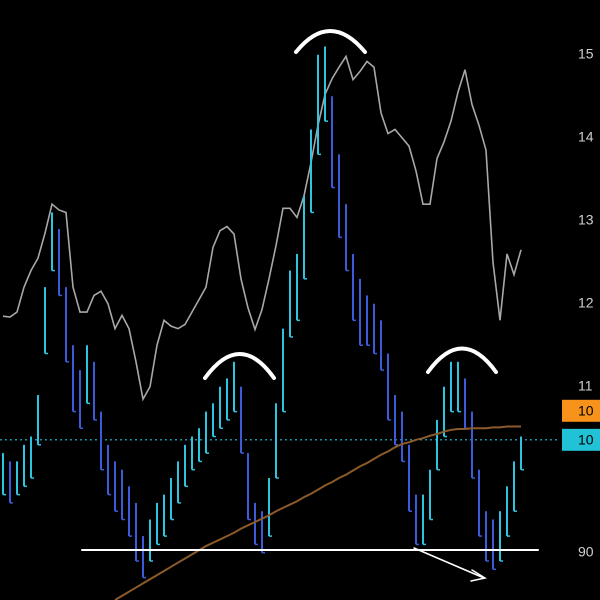 This screenshot has height=600, width=600. What do you see at coordinates (586, 219) in the screenshot?
I see `y-tick-label: 13` at bounding box center [586, 219].